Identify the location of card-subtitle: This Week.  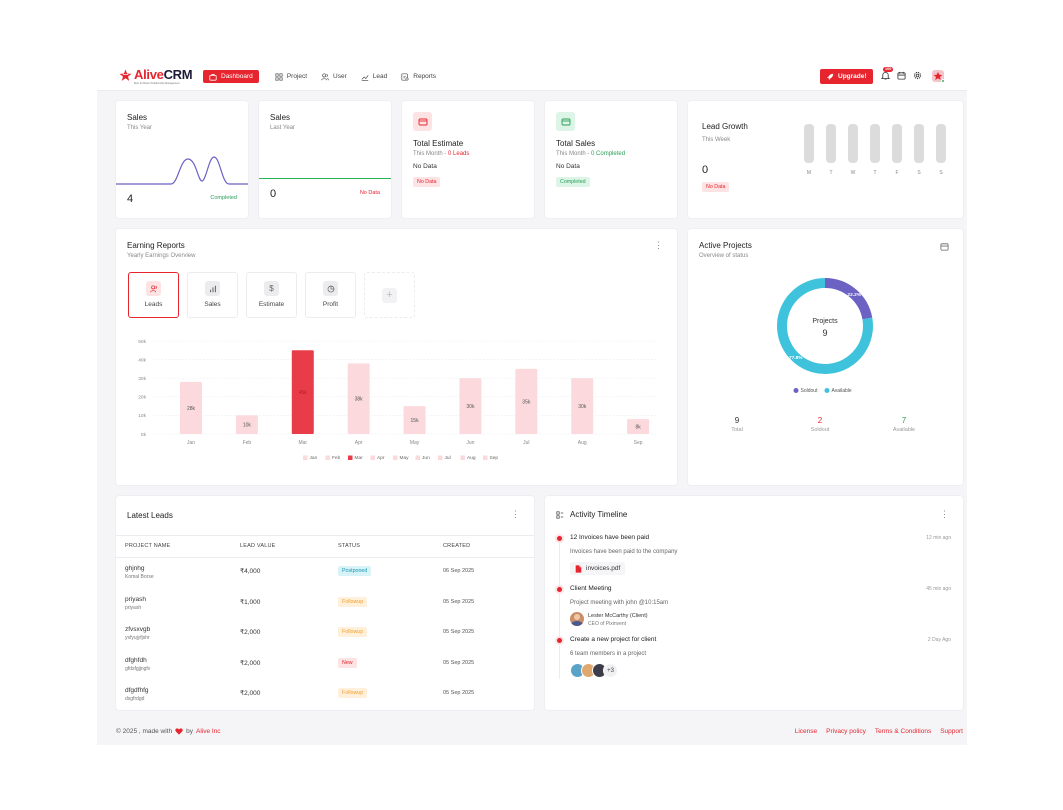
(716, 140).